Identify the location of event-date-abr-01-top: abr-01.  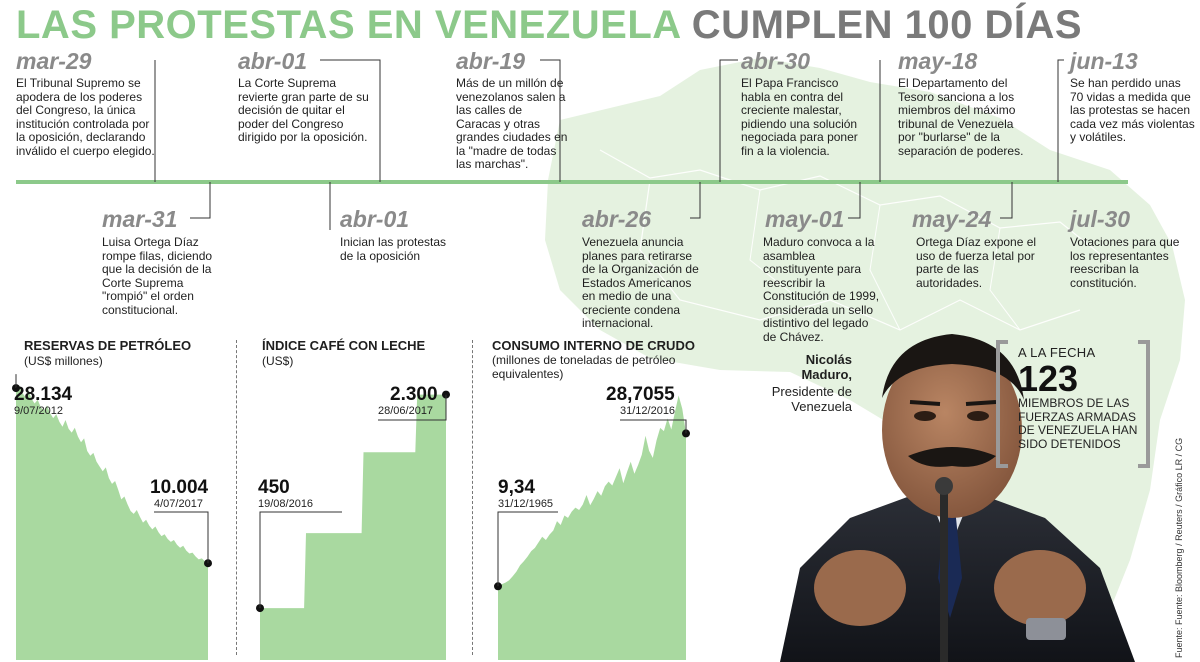
(273, 61).